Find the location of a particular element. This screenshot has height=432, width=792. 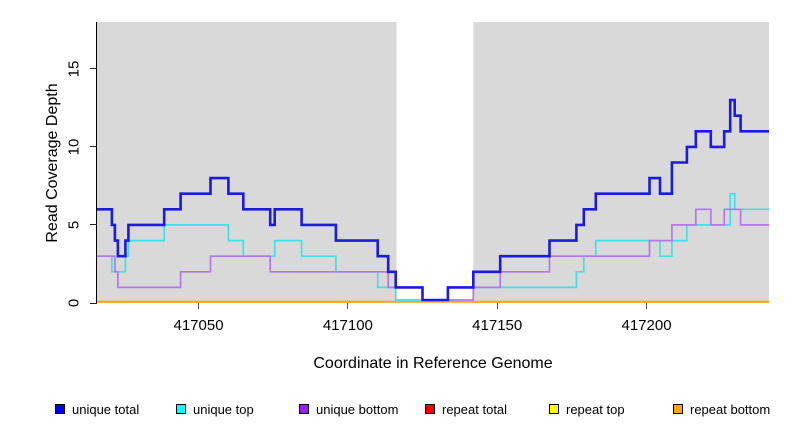

y-axis-line is located at coordinates (96, 163).